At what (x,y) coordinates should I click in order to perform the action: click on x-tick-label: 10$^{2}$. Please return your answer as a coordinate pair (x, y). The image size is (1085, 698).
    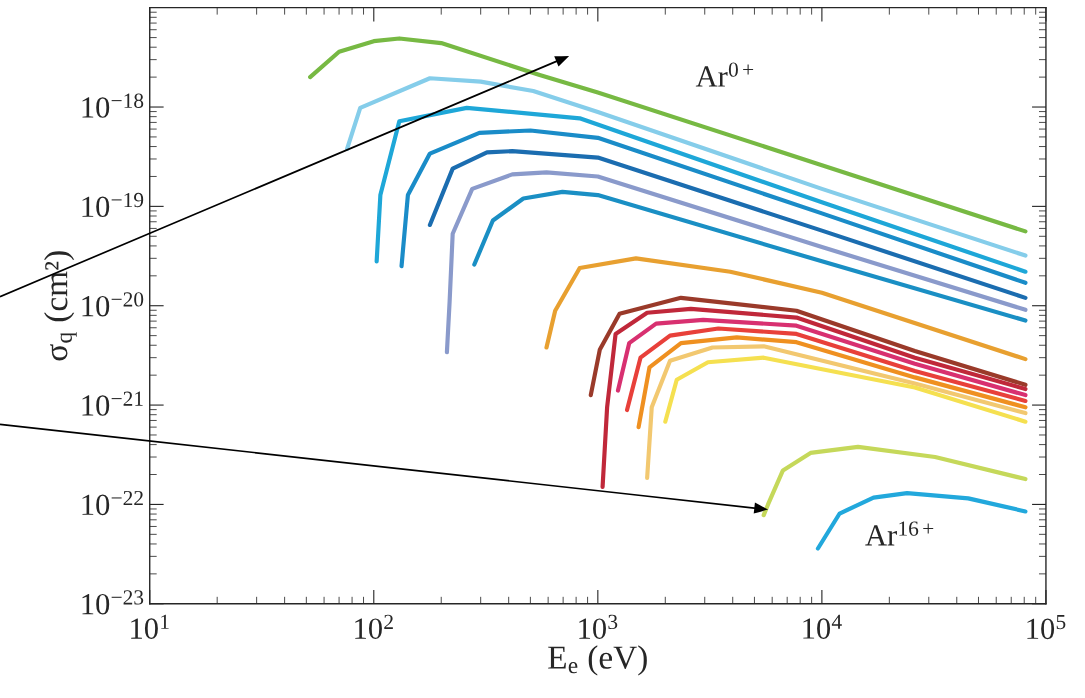
    Looking at the image, I should click on (374, 627).